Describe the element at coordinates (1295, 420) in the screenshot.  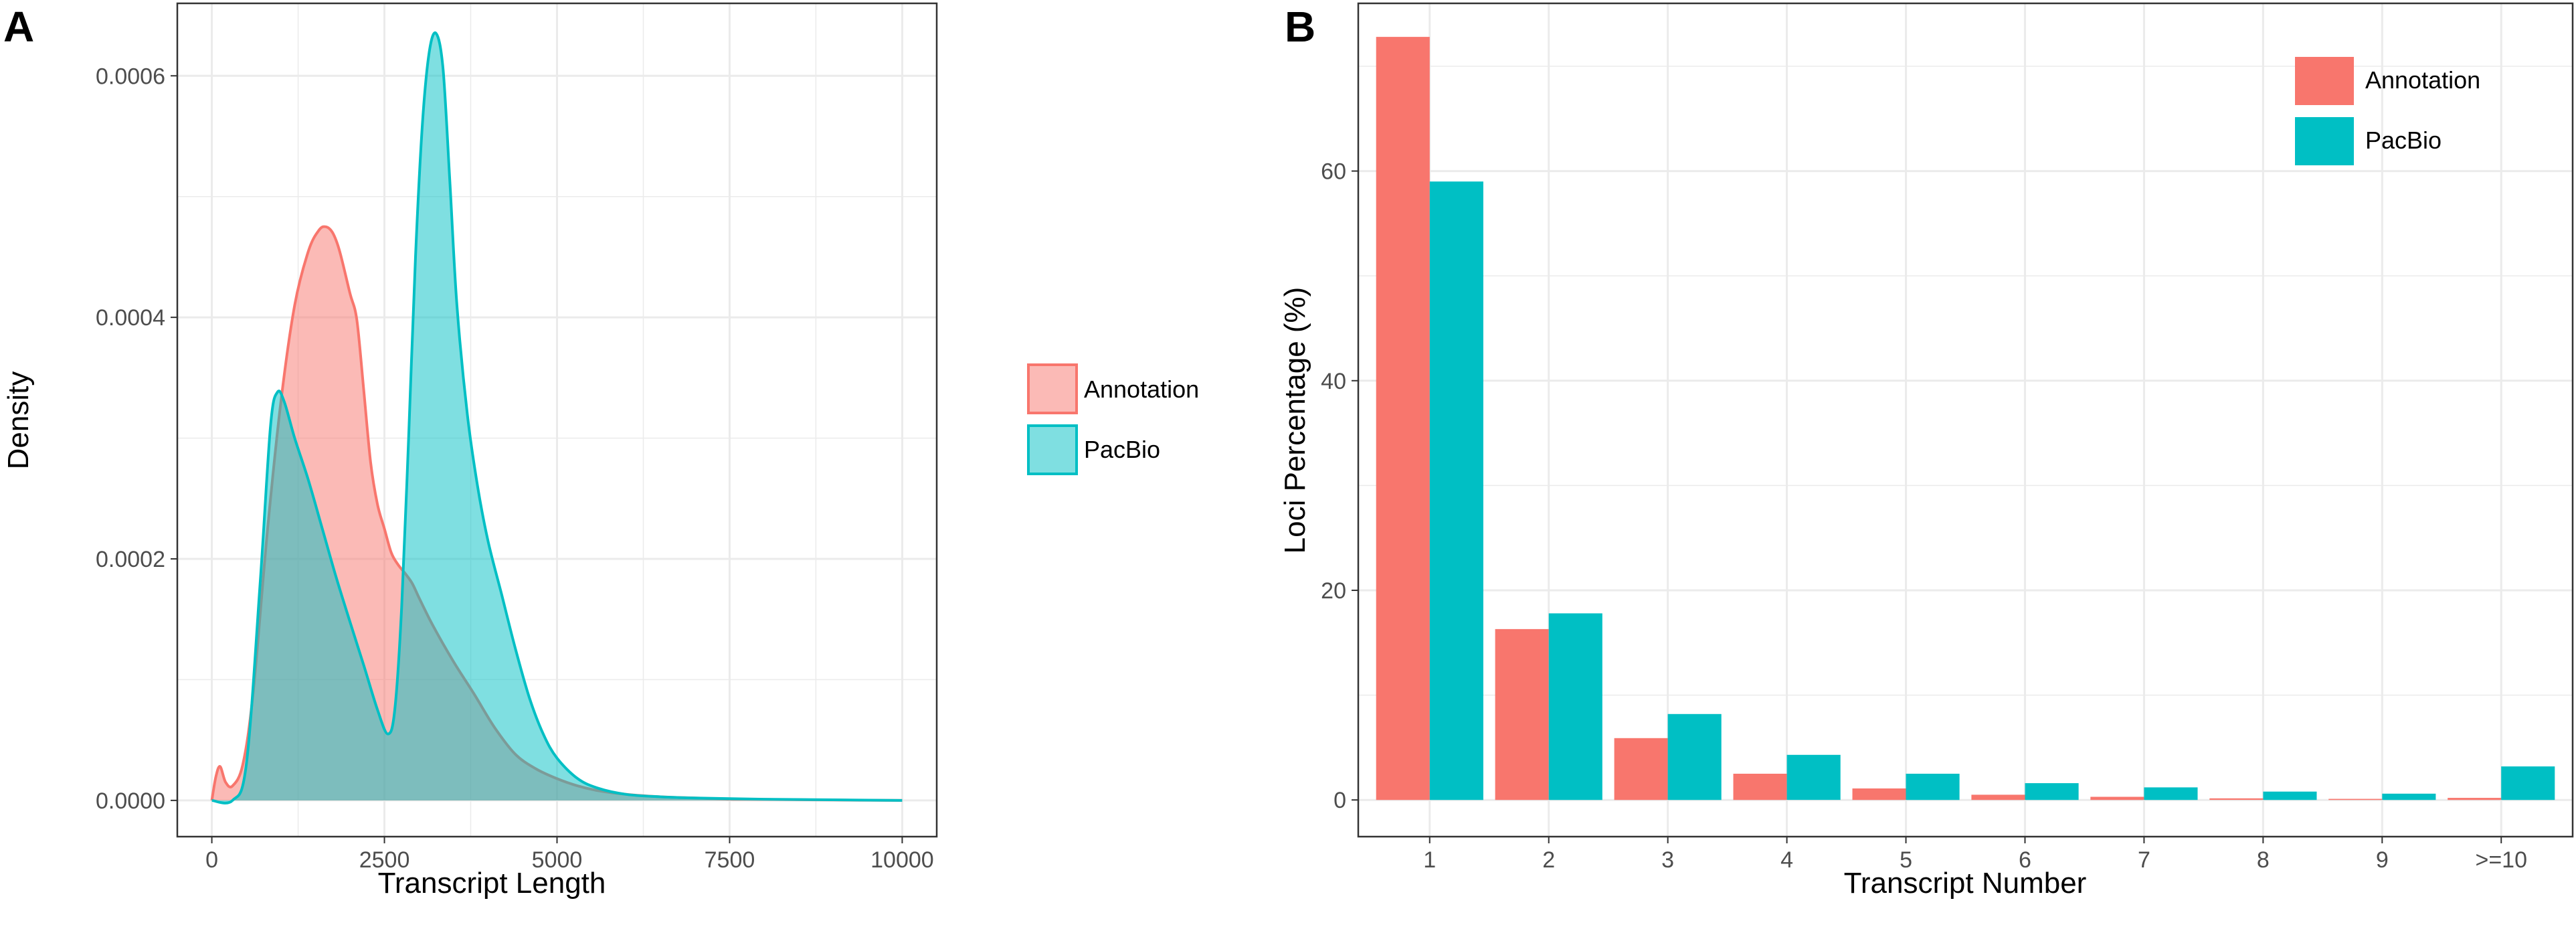
I see `panel-b-y-axis-title: Loci Percentage (%)` at that location.